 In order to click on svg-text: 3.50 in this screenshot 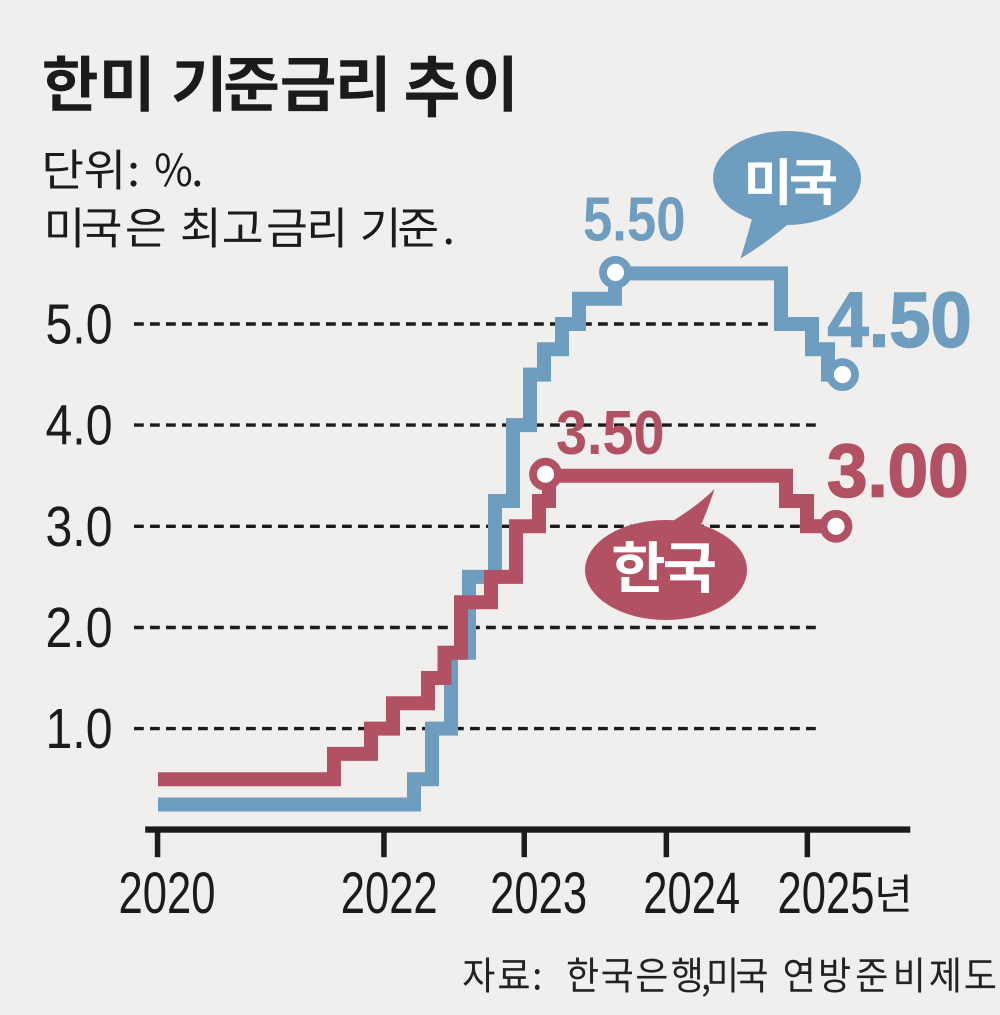, I will do `click(610, 434)`.